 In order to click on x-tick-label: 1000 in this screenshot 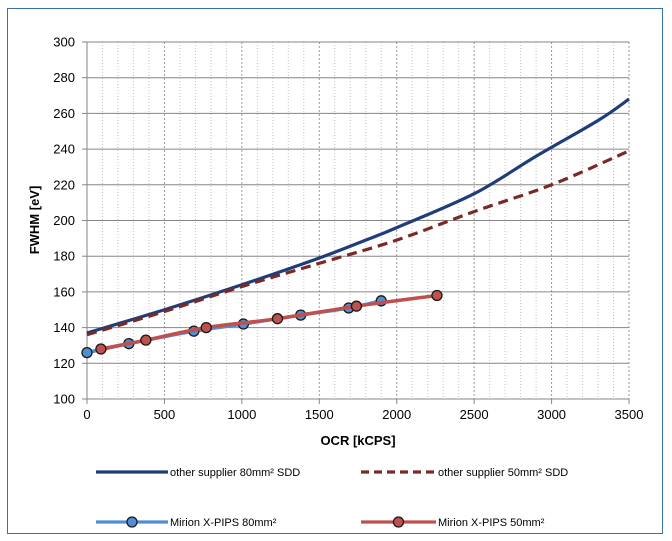, I will do `click(241, 414)`.